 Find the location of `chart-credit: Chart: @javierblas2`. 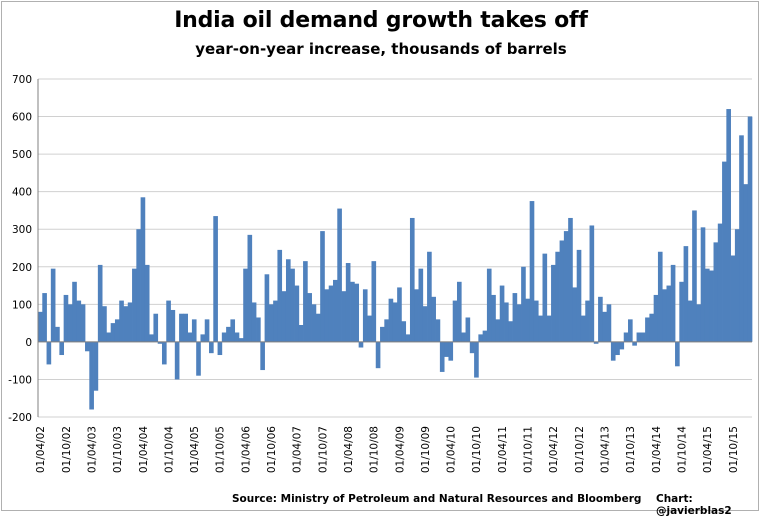

chart-credit: Chart: @javierblas2 is located at coordinates (694, 505).